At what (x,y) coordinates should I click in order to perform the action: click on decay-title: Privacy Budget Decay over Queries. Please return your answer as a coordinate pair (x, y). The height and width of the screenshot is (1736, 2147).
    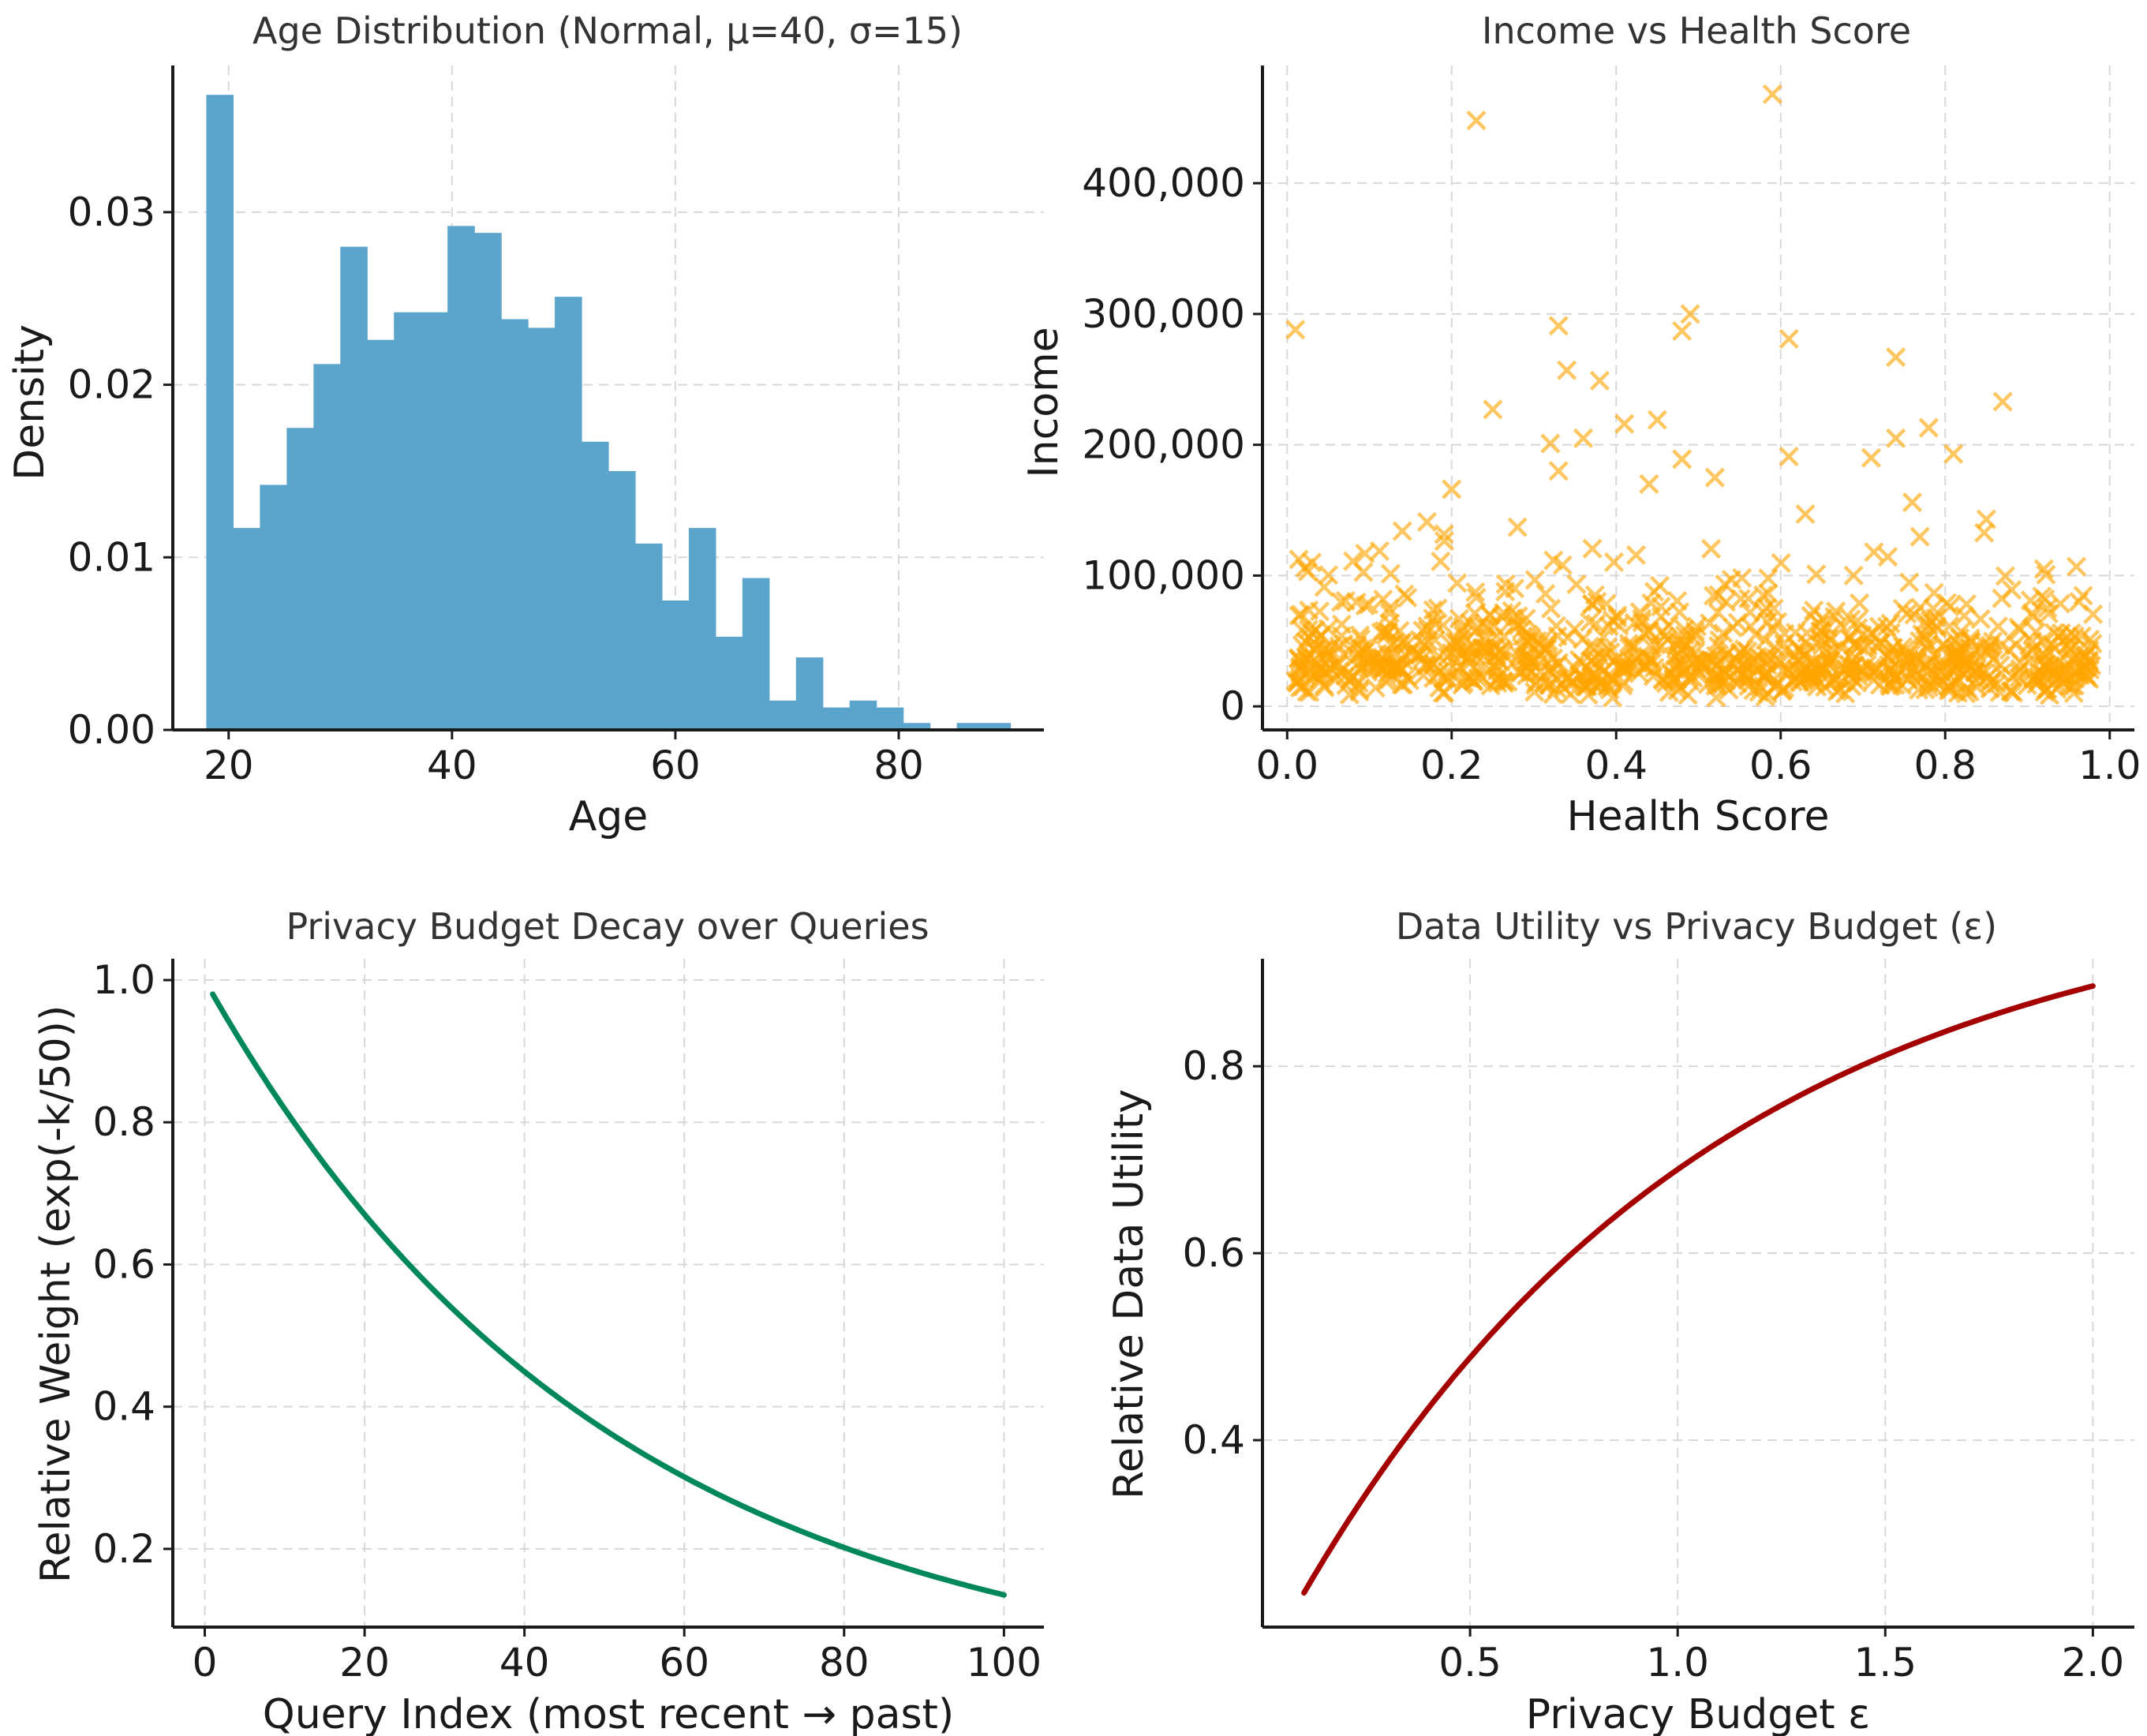
    Looking at the image, I should click on (607, 926).